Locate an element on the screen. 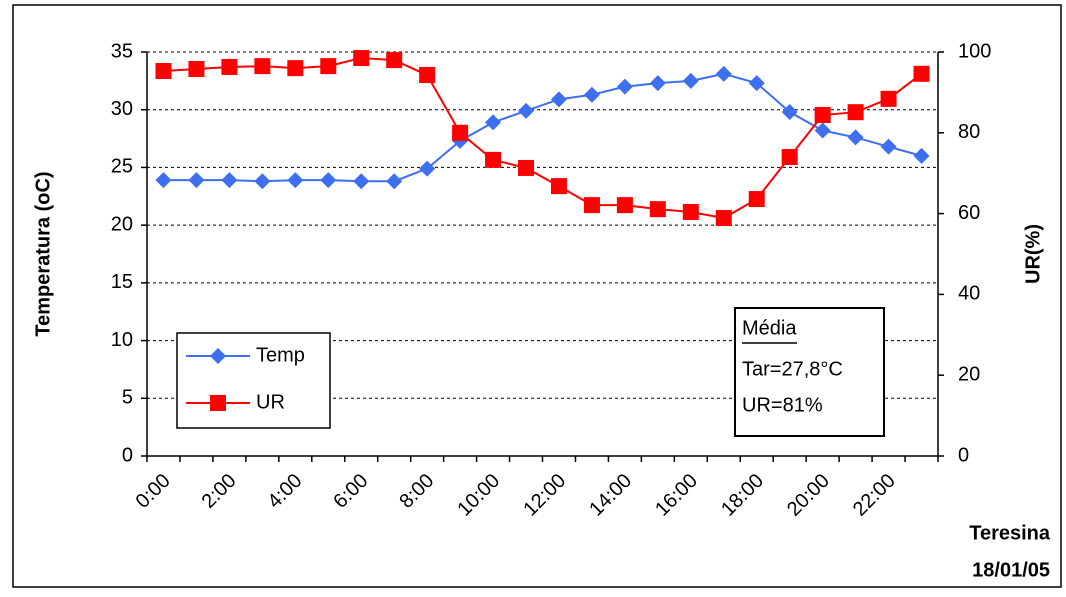  y2-axis-title: UR(%) is located at coordinates (1033, 254).